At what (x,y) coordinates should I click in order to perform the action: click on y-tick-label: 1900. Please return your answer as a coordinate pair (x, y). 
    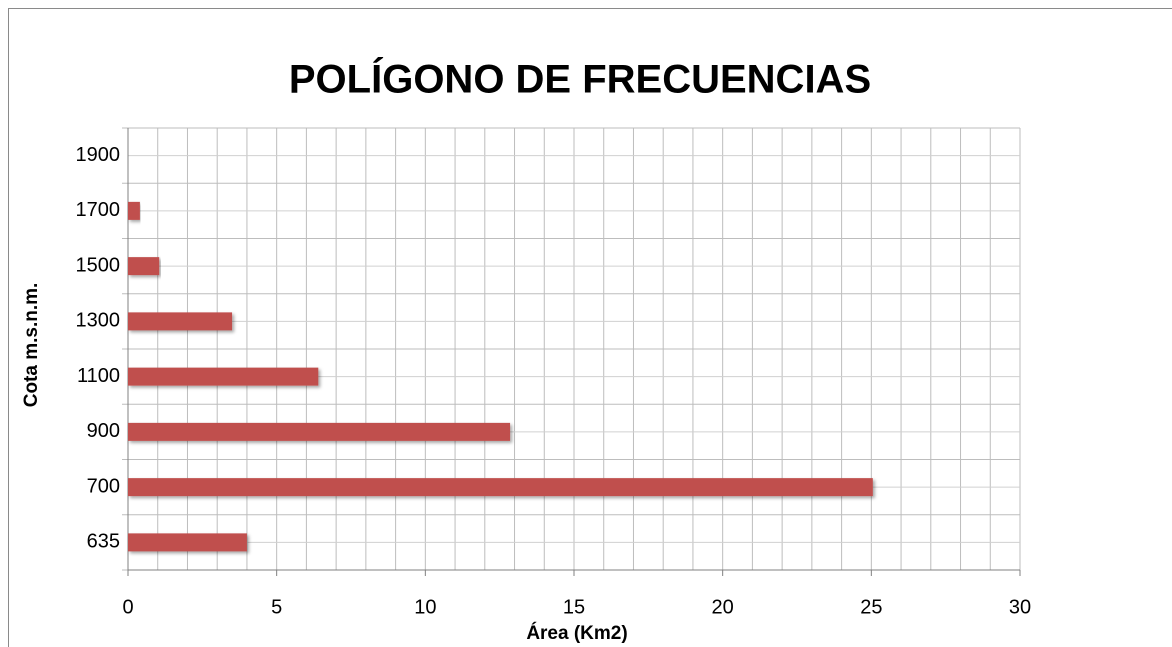
    Looking at the image, I should click on (98, 155).